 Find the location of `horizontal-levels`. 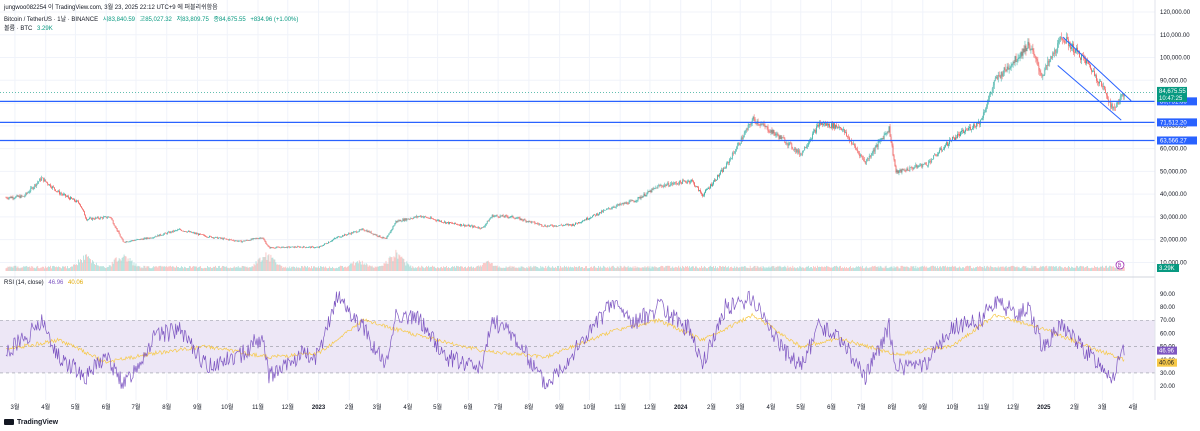

horizontal-levels is located at coordinates (577, 117).